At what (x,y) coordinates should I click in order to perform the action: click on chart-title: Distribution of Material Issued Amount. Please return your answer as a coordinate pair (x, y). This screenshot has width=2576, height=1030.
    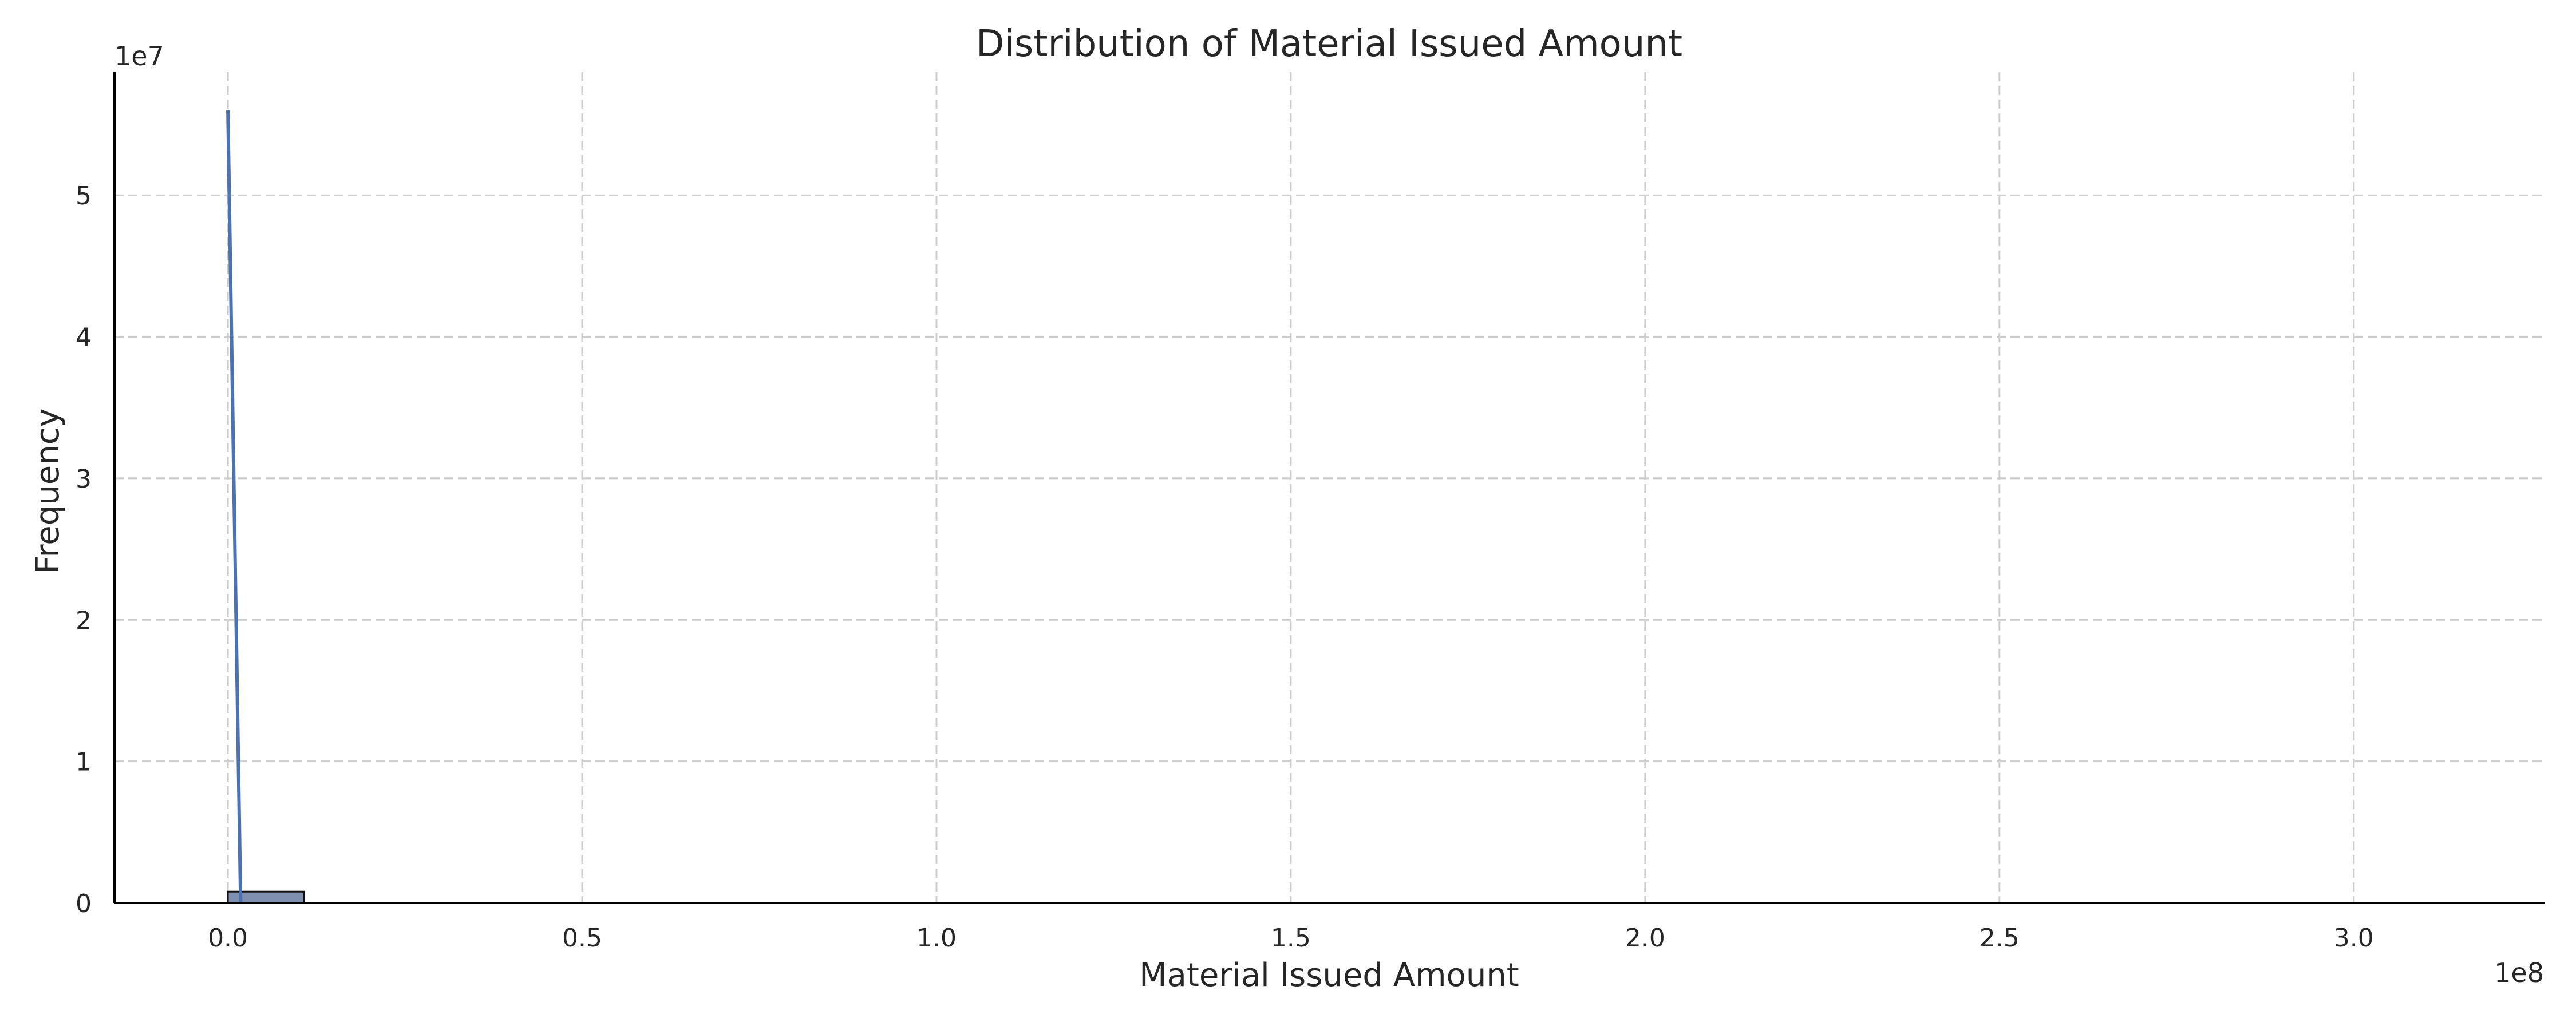
    Looking at the image, I should click on (1329, 44).